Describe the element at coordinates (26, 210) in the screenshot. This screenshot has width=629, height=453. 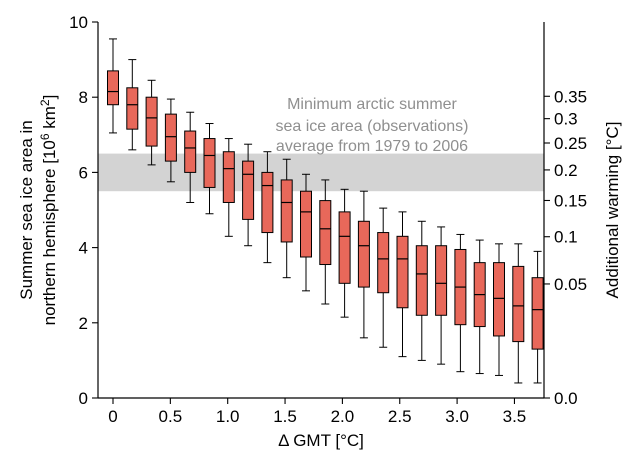
I see `y-axis-title-line-1: Summer sea ice area in` at that location.